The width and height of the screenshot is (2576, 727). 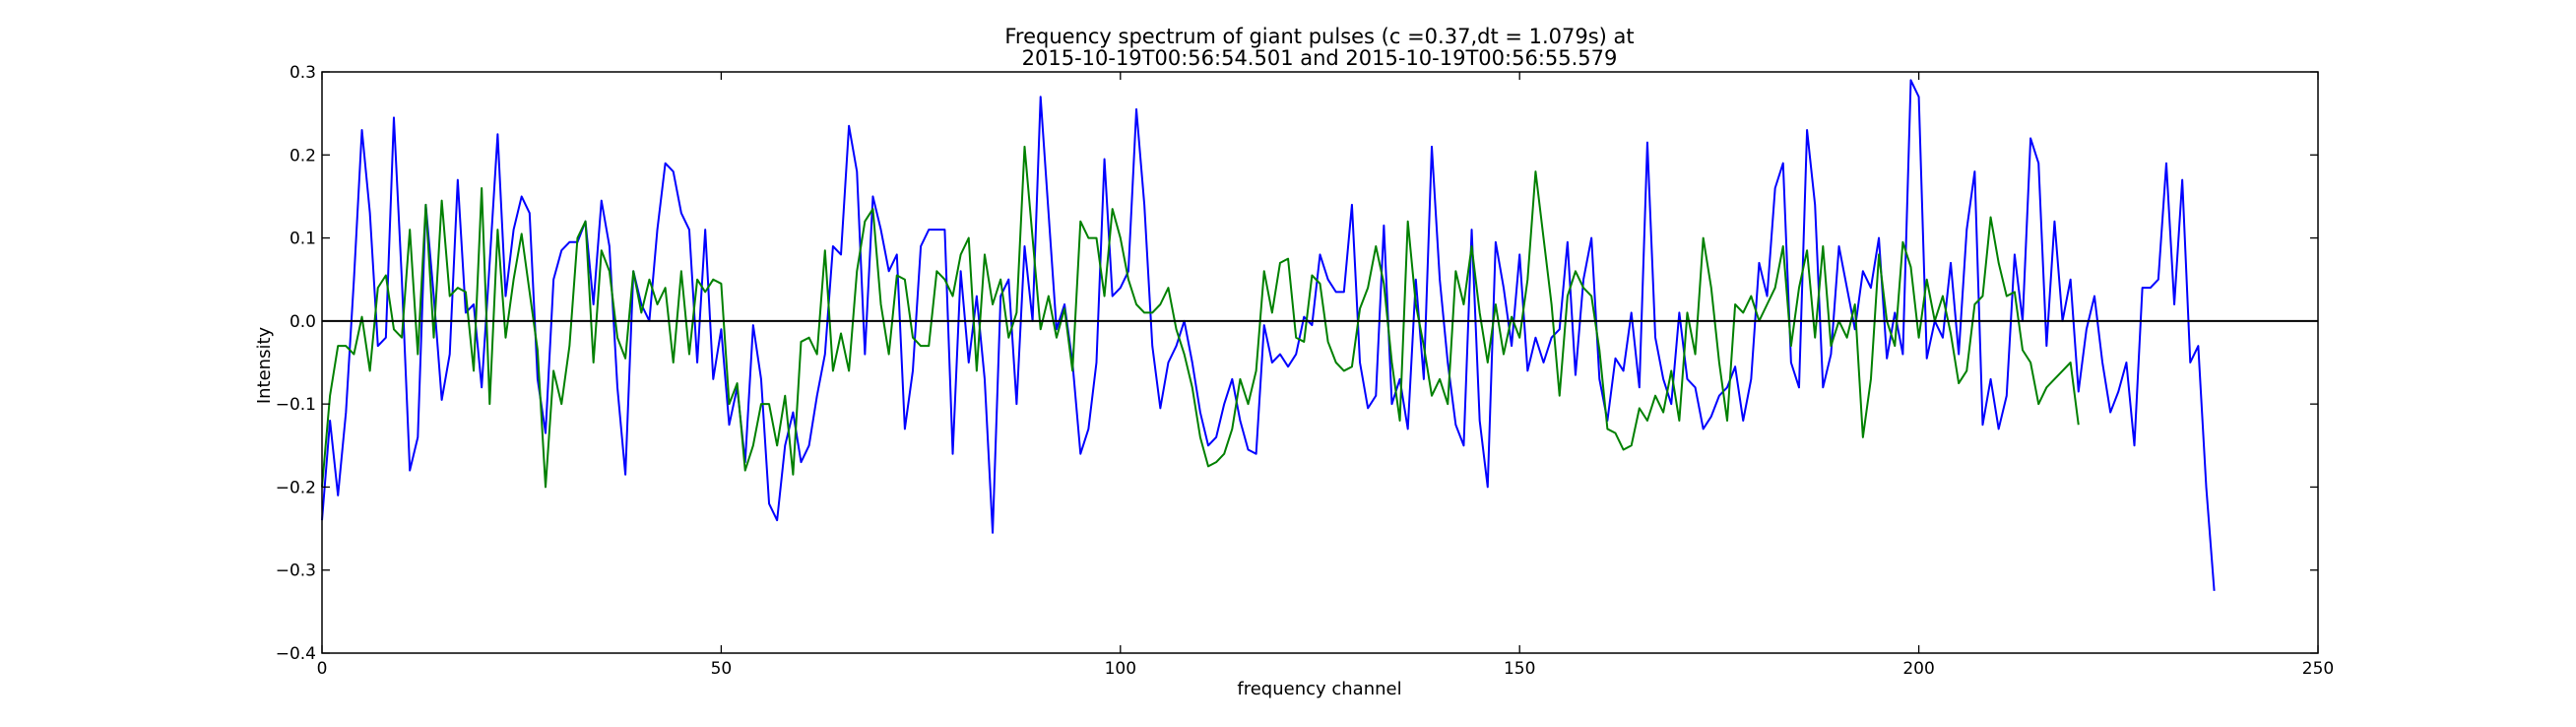 I want to click on x-tick-label: 0, so click(x=322, y=669).